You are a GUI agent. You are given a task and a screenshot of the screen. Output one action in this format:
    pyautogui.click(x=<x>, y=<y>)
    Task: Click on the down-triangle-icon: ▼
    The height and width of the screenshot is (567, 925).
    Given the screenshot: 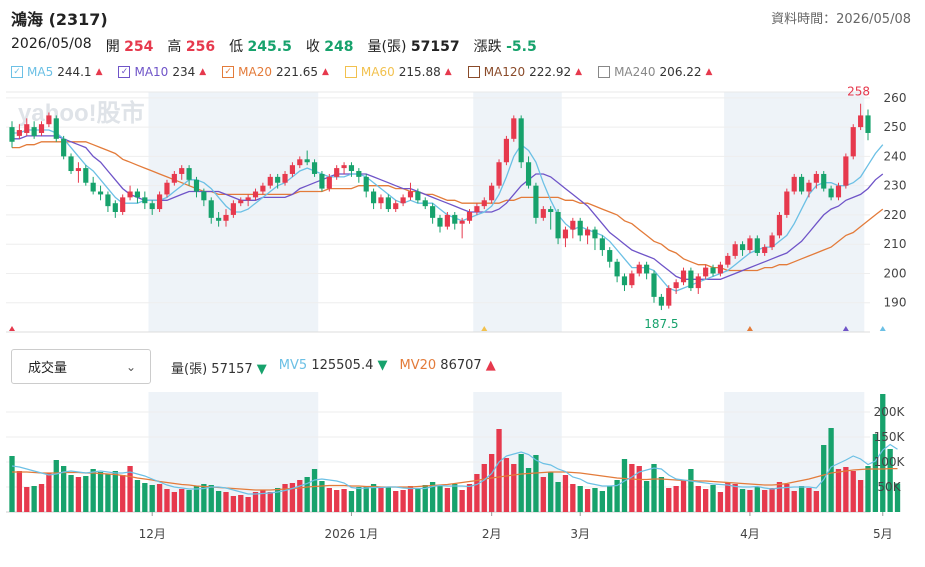 What is the action you would take?
    pyautogui.click(x=261, y=369)
    